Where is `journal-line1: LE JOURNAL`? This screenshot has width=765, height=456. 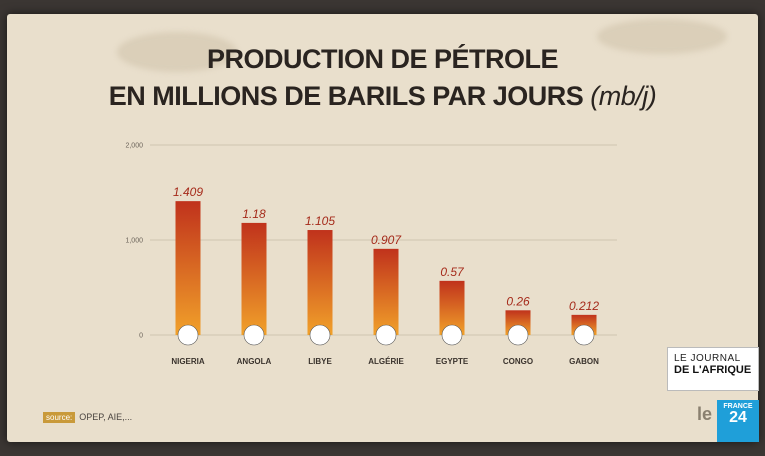
journal-line1: LE JOURNAL is located at coordinates (707, 358).